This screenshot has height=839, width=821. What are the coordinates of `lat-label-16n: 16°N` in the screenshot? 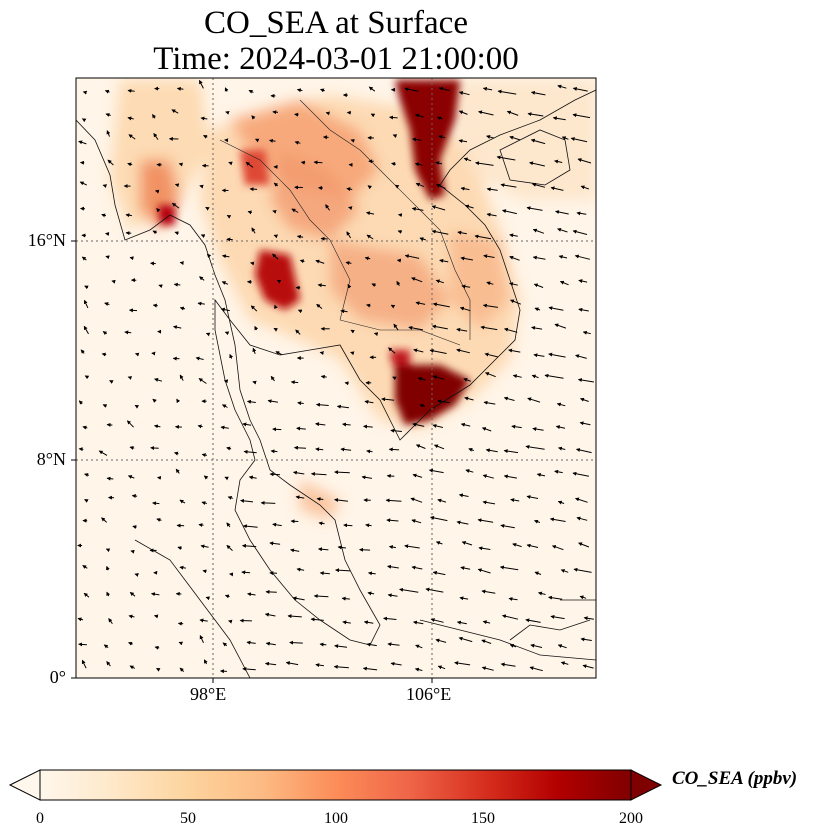 It's located at (46, 240).